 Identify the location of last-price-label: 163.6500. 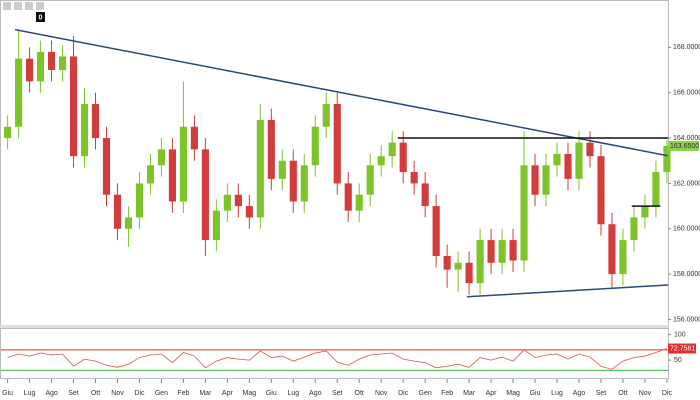
(684, 146).